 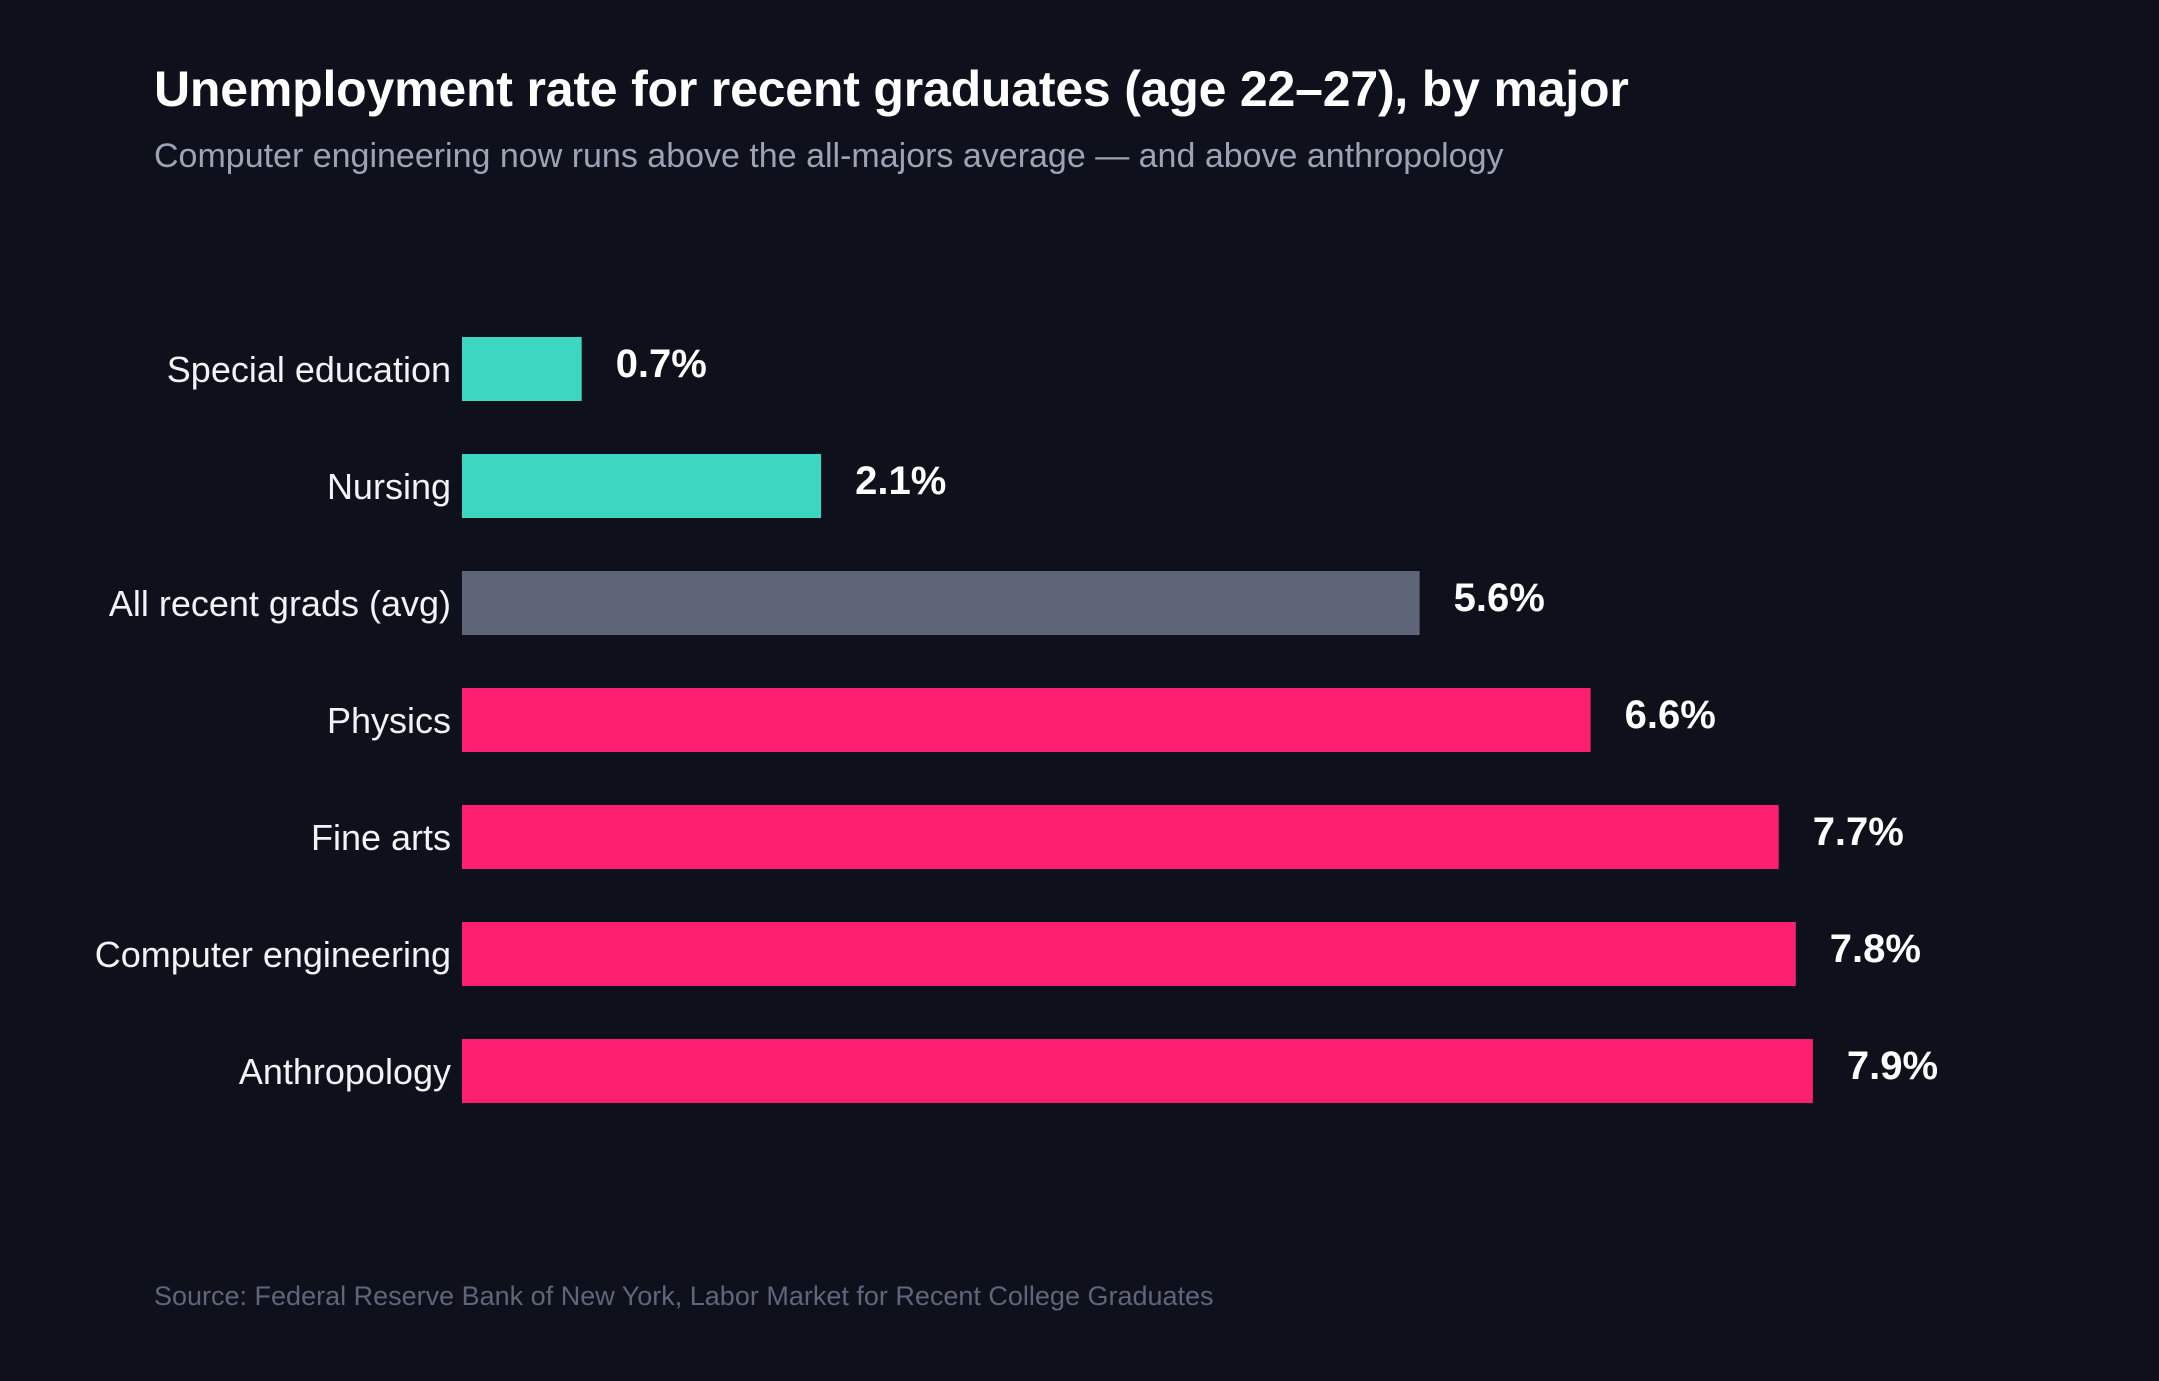 What do you see at coordinates (1875, 949) in the screenshot?
I see `value-label: 7.8%` at bounding box center [1875, 949].